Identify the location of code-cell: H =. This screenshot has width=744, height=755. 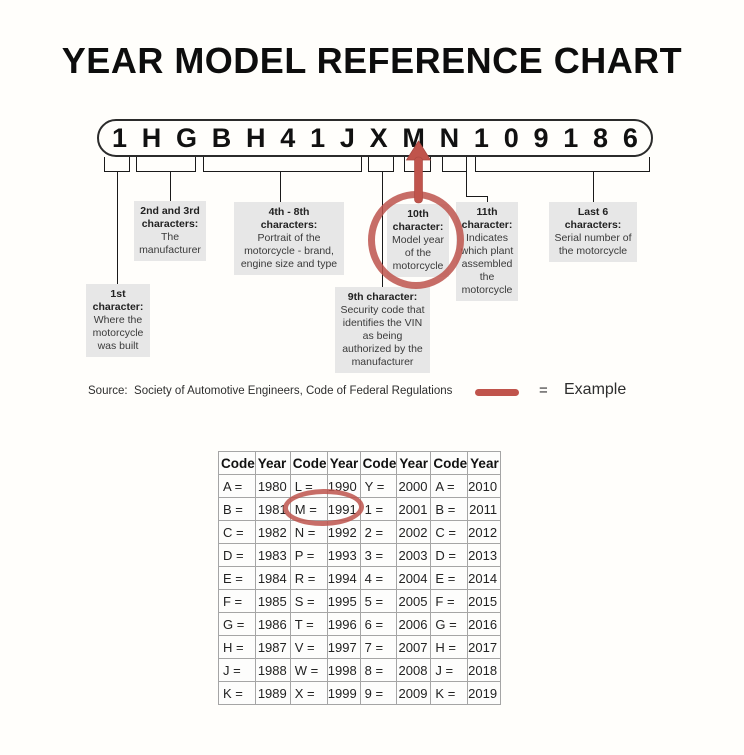
(449, 647).